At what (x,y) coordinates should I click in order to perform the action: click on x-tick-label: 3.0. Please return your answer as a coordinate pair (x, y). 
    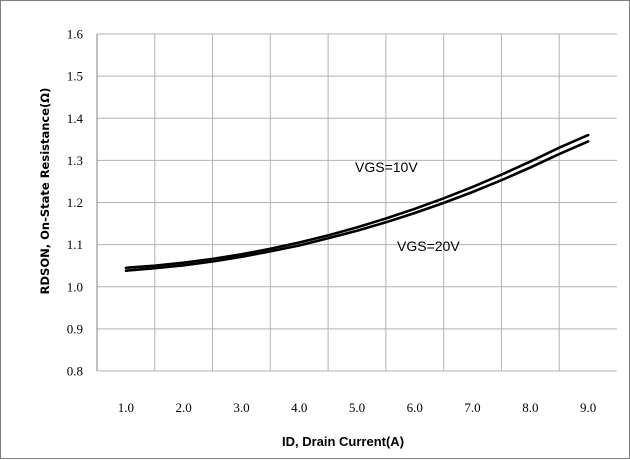
    Looking at the image, I should click on (241, 407).